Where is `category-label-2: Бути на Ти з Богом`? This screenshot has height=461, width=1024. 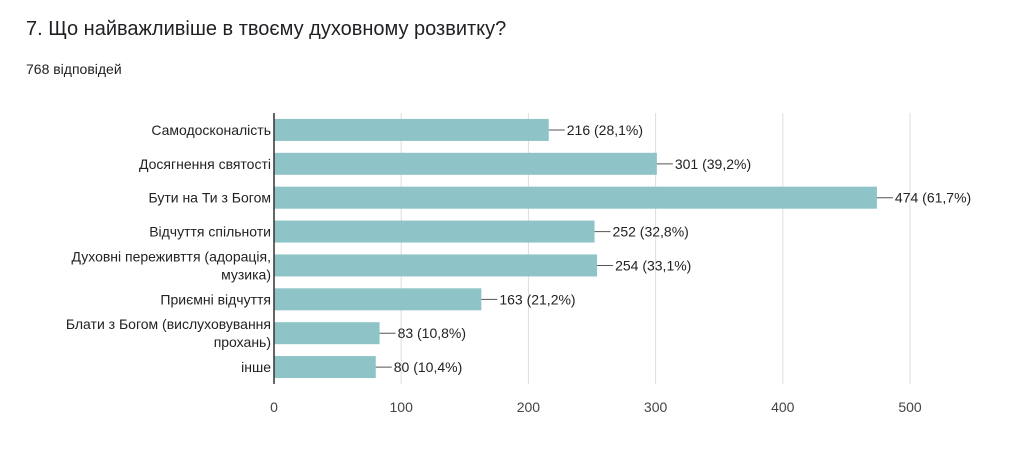 category-label-2: Бути на Ти з Богом is located at coordinates (209, 198).